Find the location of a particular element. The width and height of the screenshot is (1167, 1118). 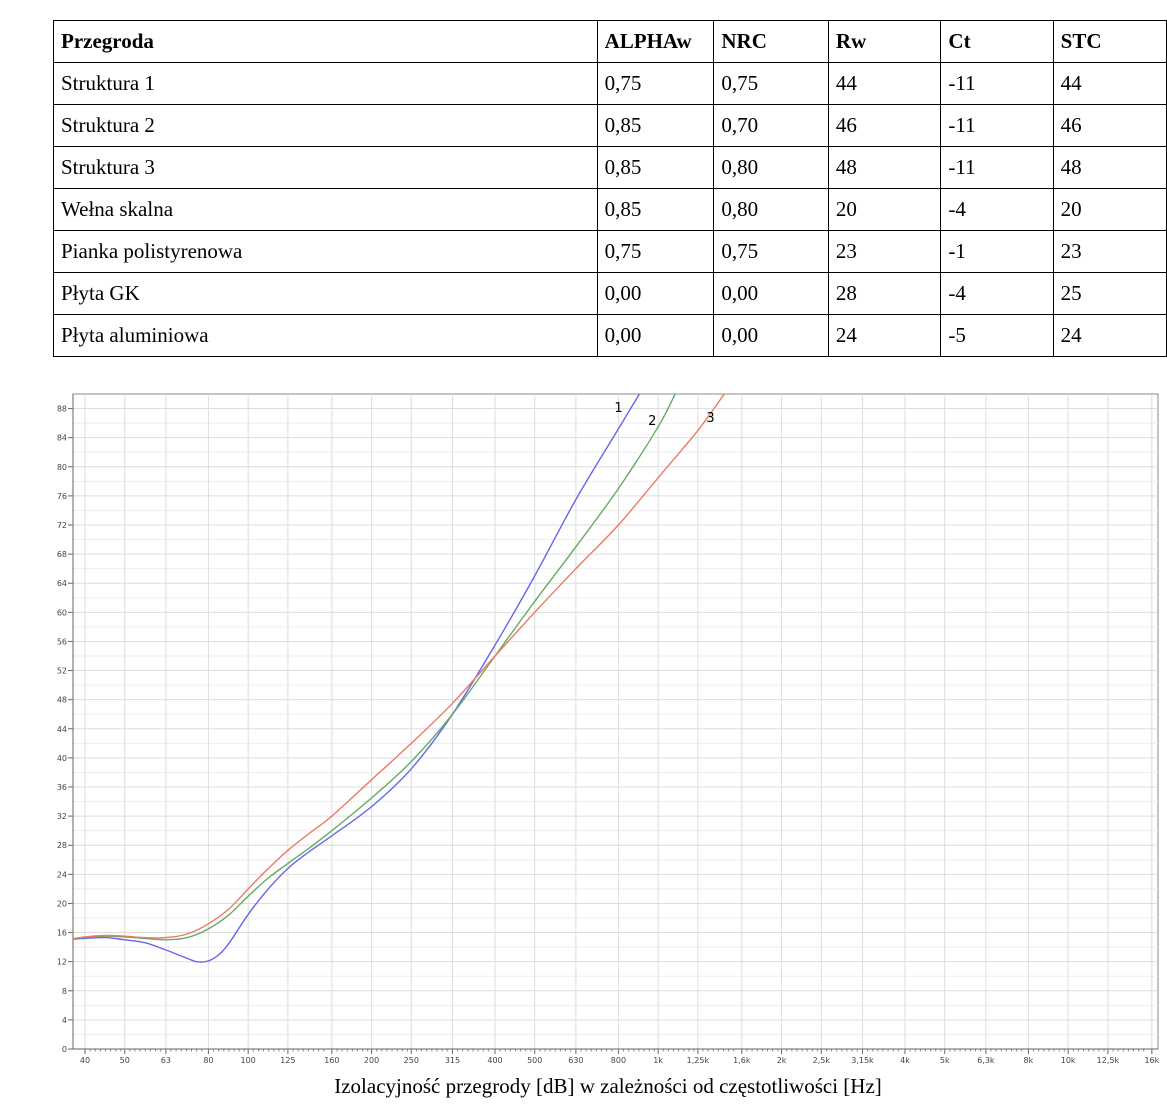

y-tick-label: 68 is located at coordinates (62, 554).